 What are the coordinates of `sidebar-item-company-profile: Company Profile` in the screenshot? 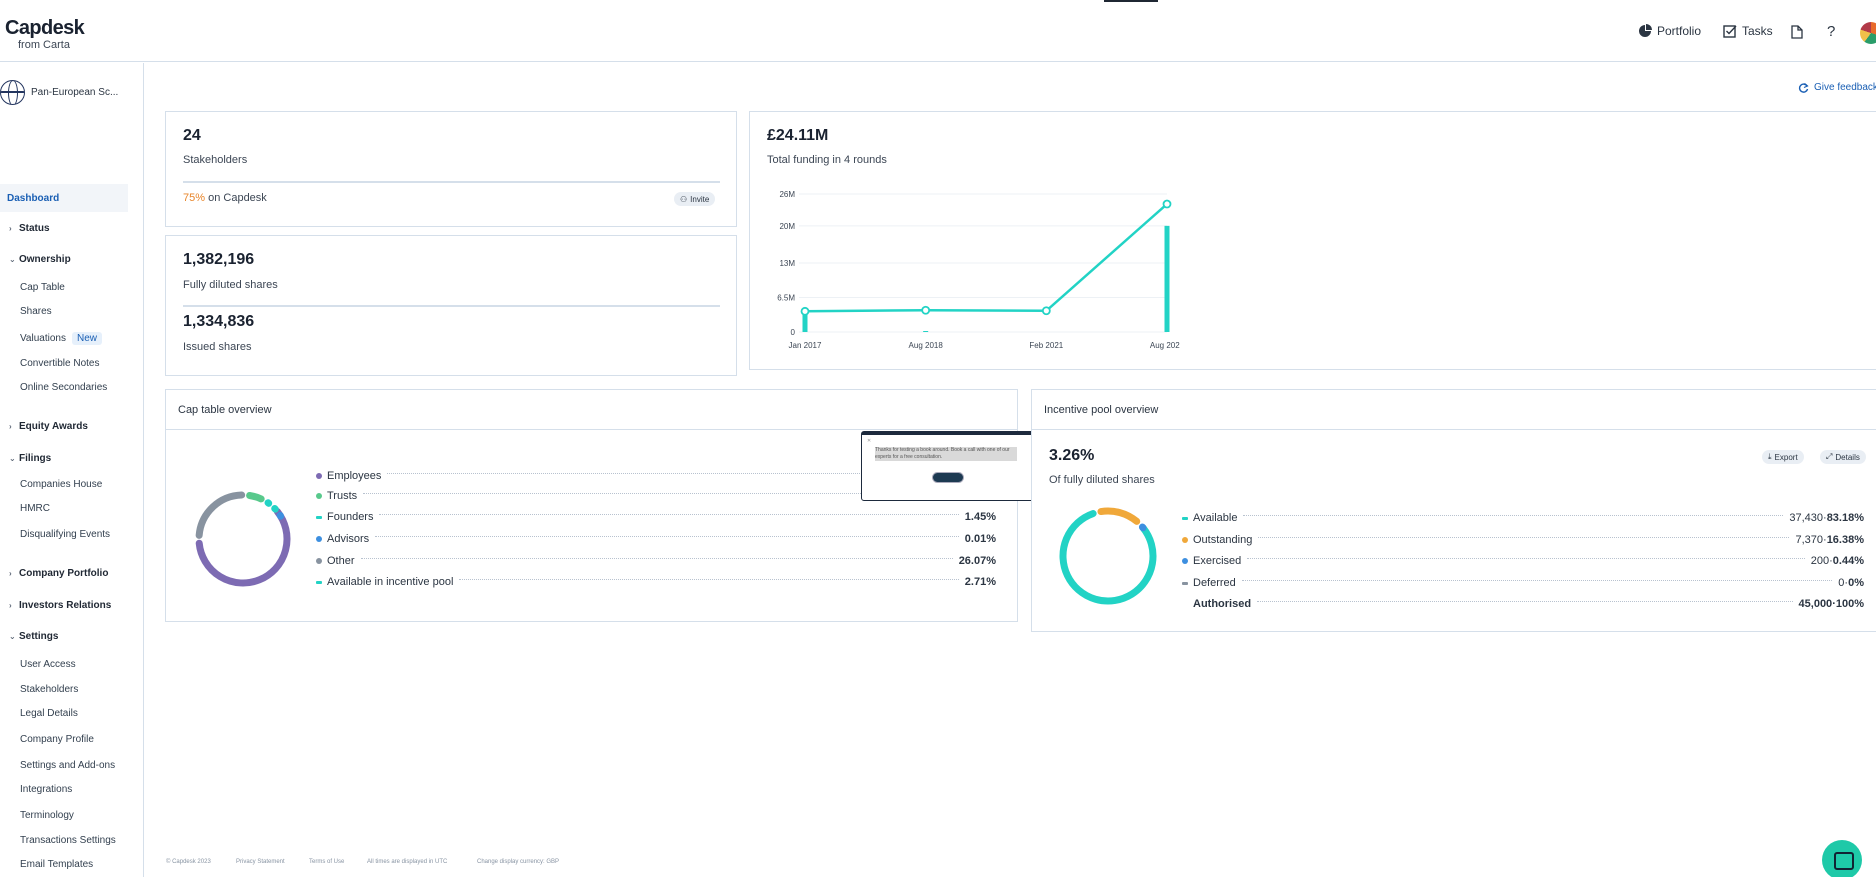 It's located at (57, 739).